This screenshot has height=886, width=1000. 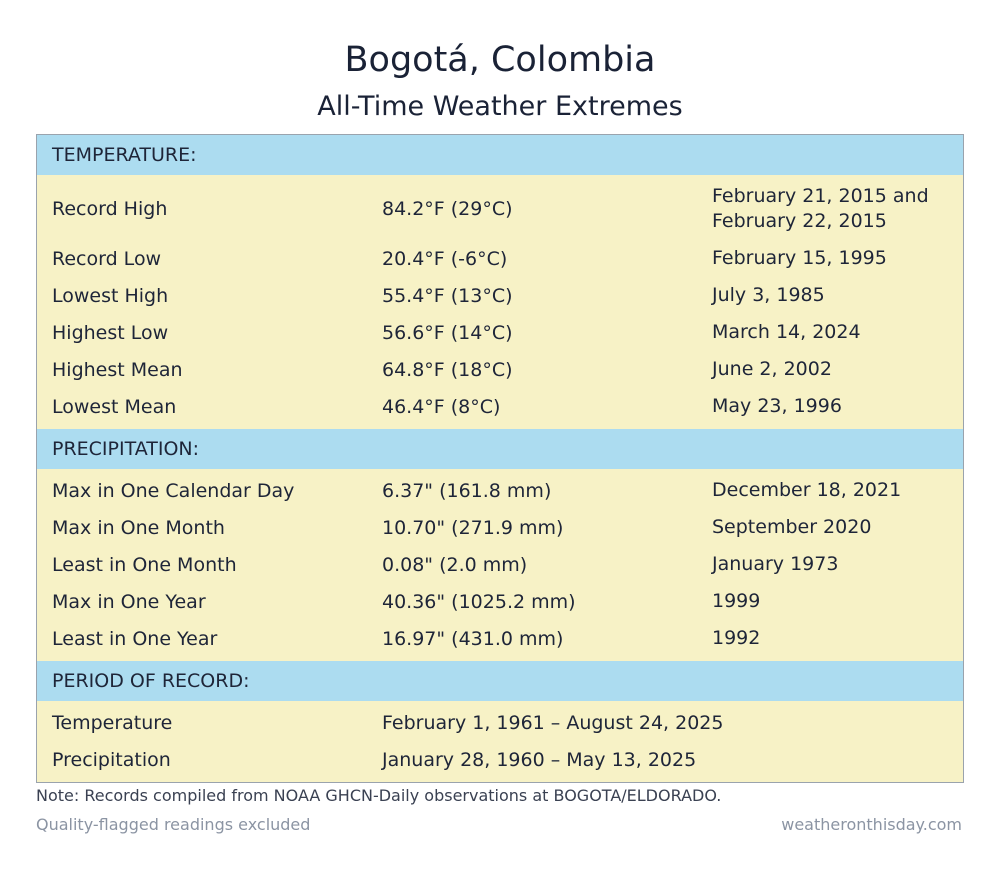 What do you see at coordinates (792, 527) in the screenshot?
I see `row-date: September 2020` at bounding box center [792, 527].